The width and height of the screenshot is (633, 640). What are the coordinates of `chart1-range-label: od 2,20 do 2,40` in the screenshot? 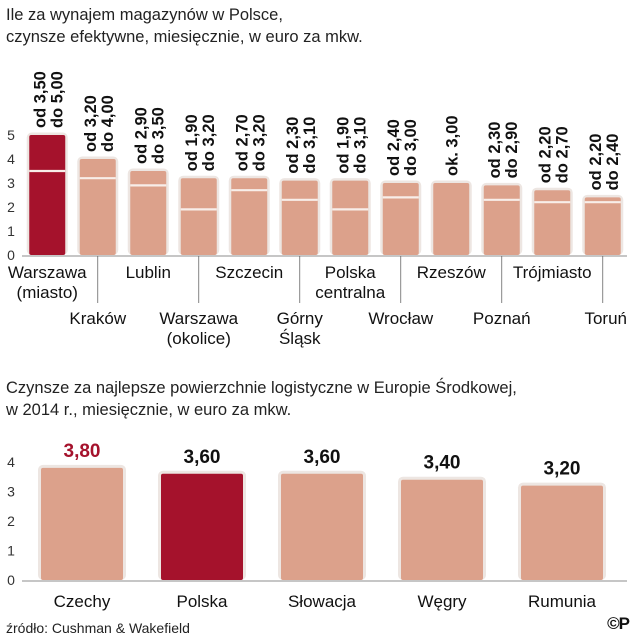 It's located at (604, 162).